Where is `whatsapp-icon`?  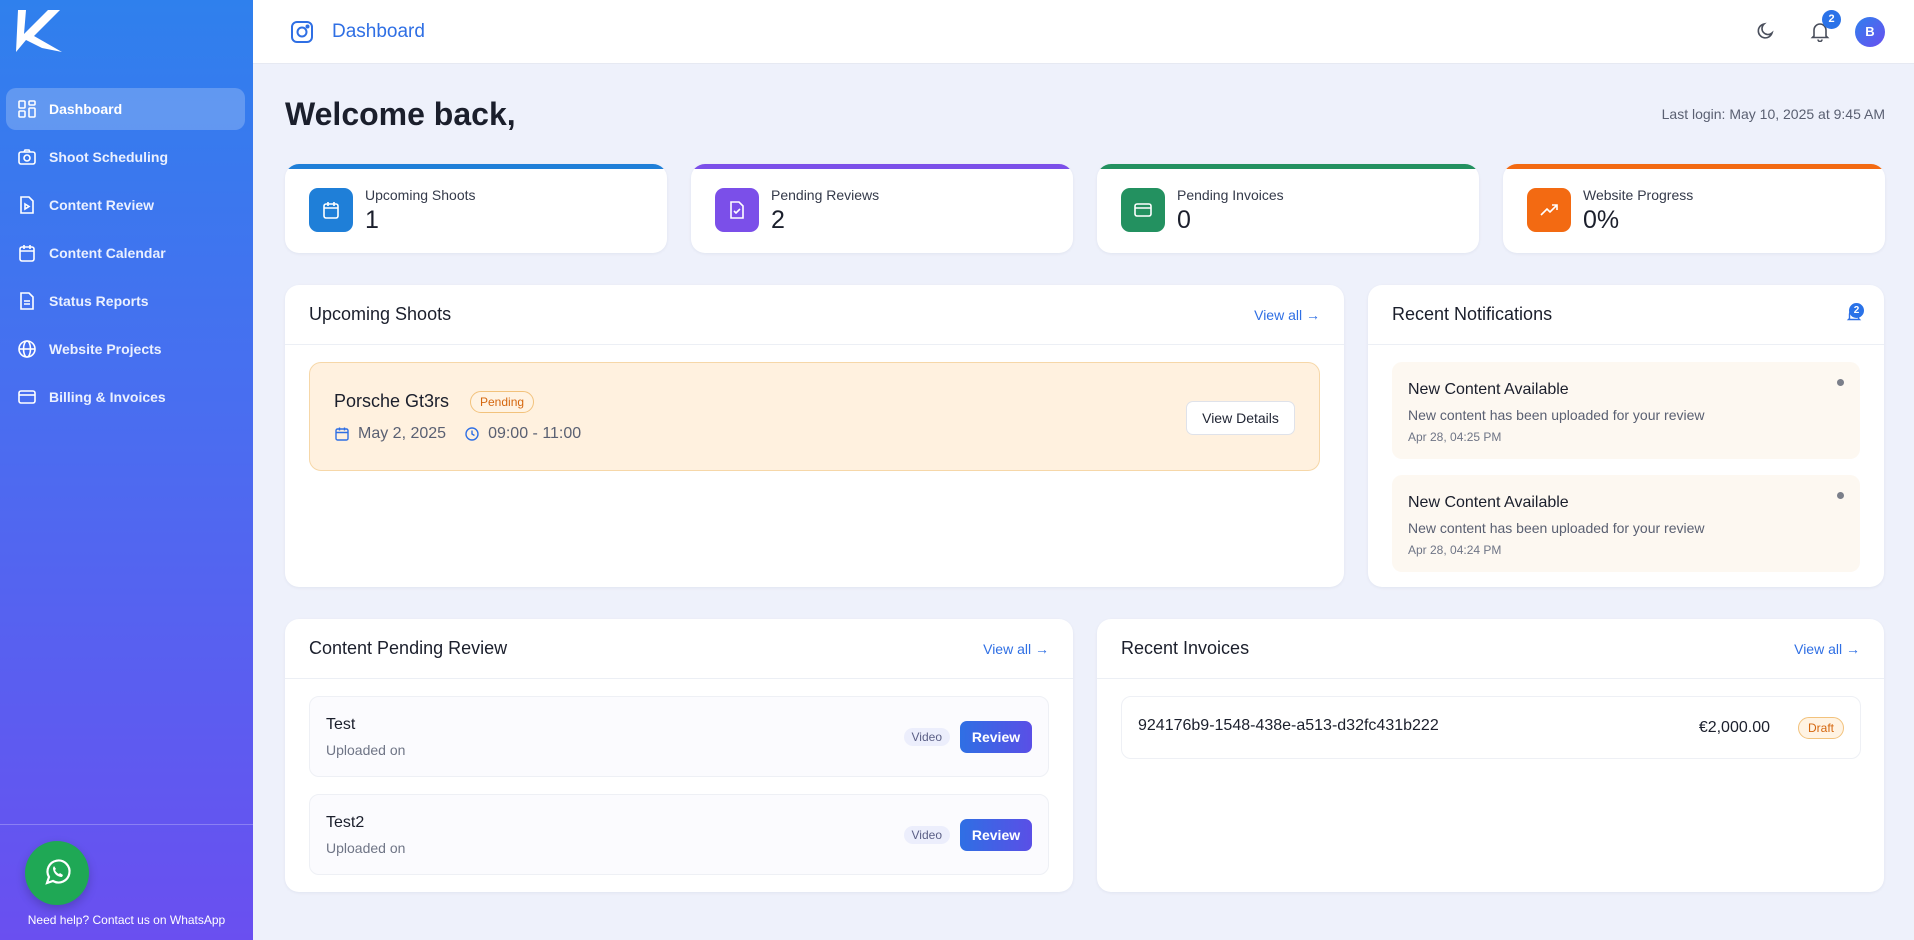
whatsapp-icon is located at coordinates (58, 872).